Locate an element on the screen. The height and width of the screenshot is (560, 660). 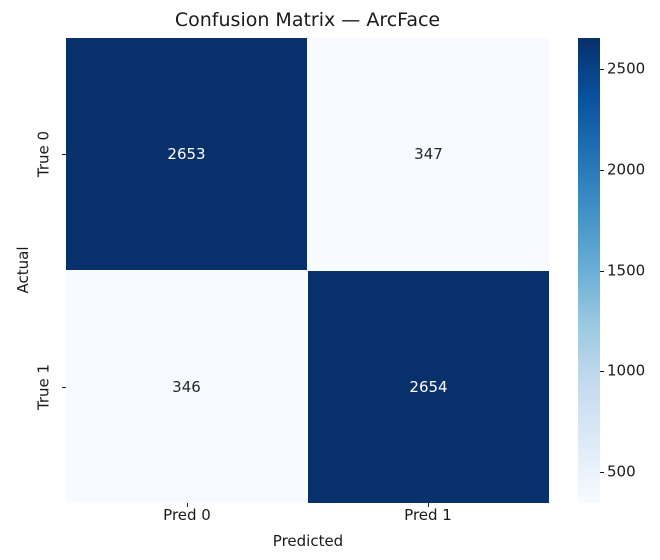
colorbar-gradient is located at coordinates (589, 270).